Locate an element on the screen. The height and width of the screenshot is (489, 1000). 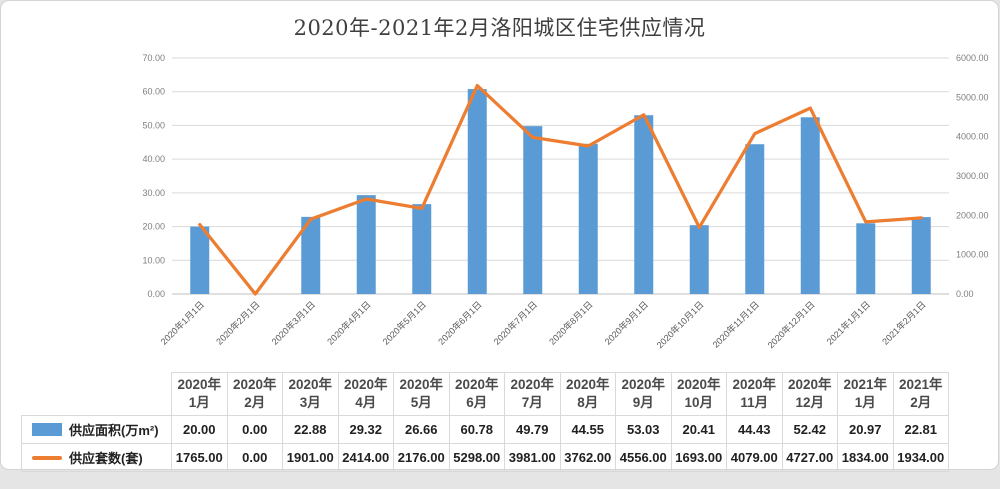
x-axis-category-label: 2020年4月1日 is located at coordinates (349, 323).